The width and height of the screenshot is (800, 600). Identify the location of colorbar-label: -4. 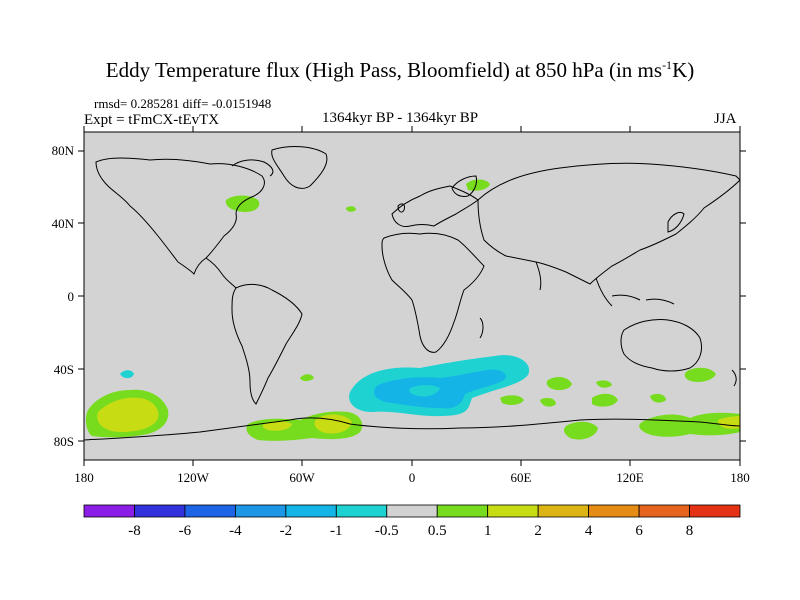
(235, 531).